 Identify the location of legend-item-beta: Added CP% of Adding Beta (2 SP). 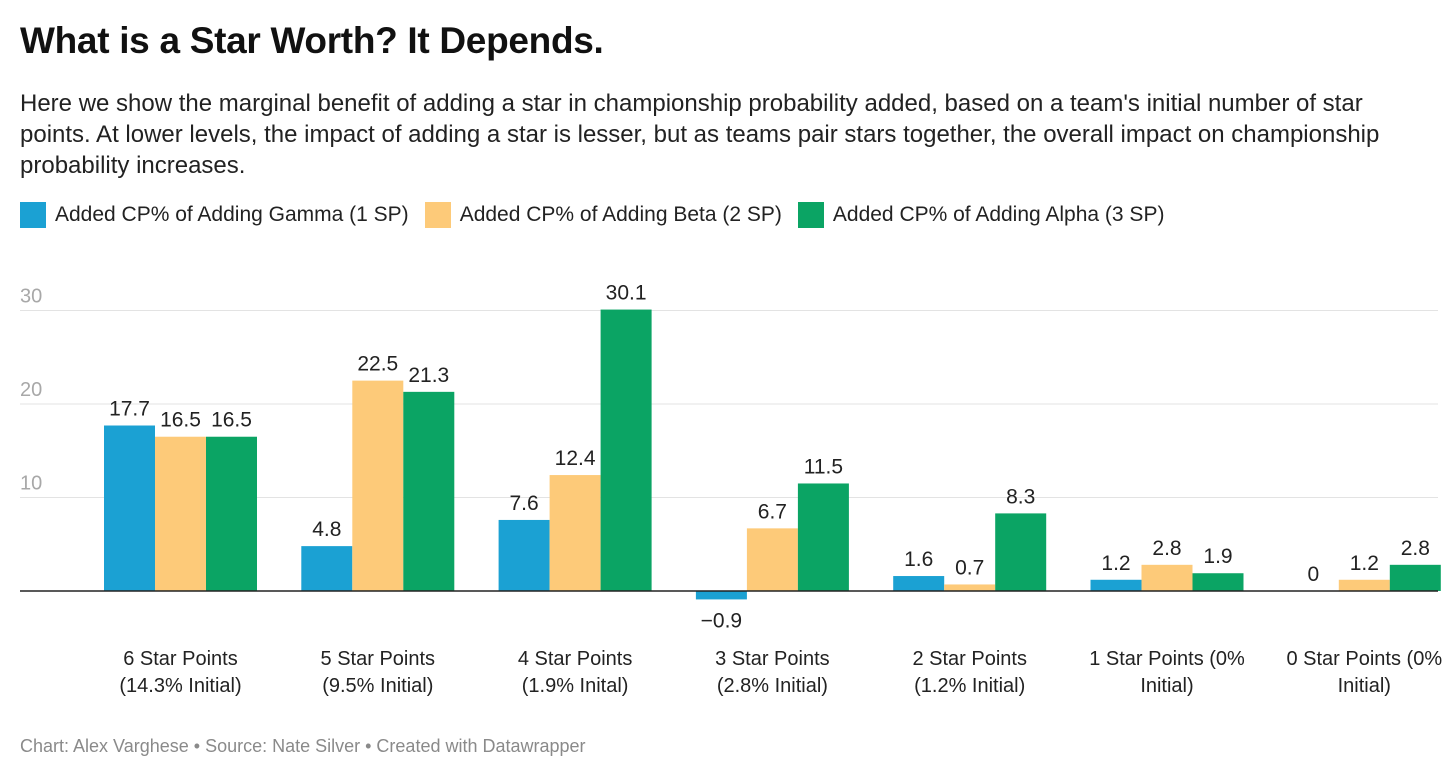
(603, 215).